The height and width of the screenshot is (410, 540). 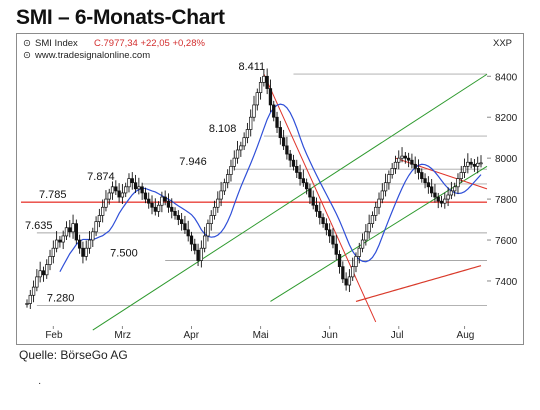 What do you see at coordinates (56, 43) in the screenshot?
I see `symbol-name: SMI Index` at bounding box center [56, 43].